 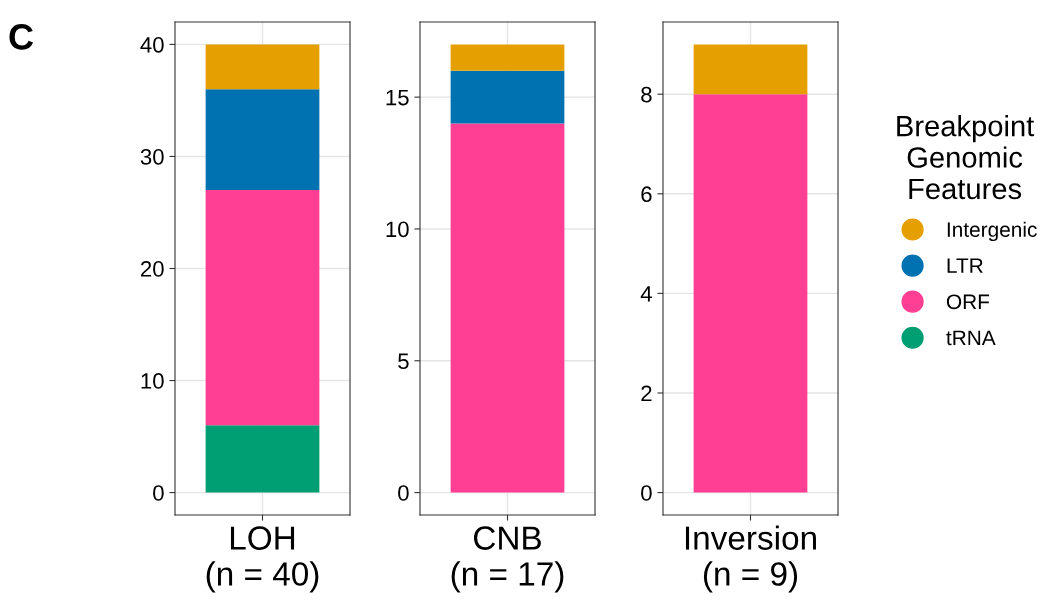 I want to click on legend-title: Breakpoint Genomic Features, so click(x=966, y=157).